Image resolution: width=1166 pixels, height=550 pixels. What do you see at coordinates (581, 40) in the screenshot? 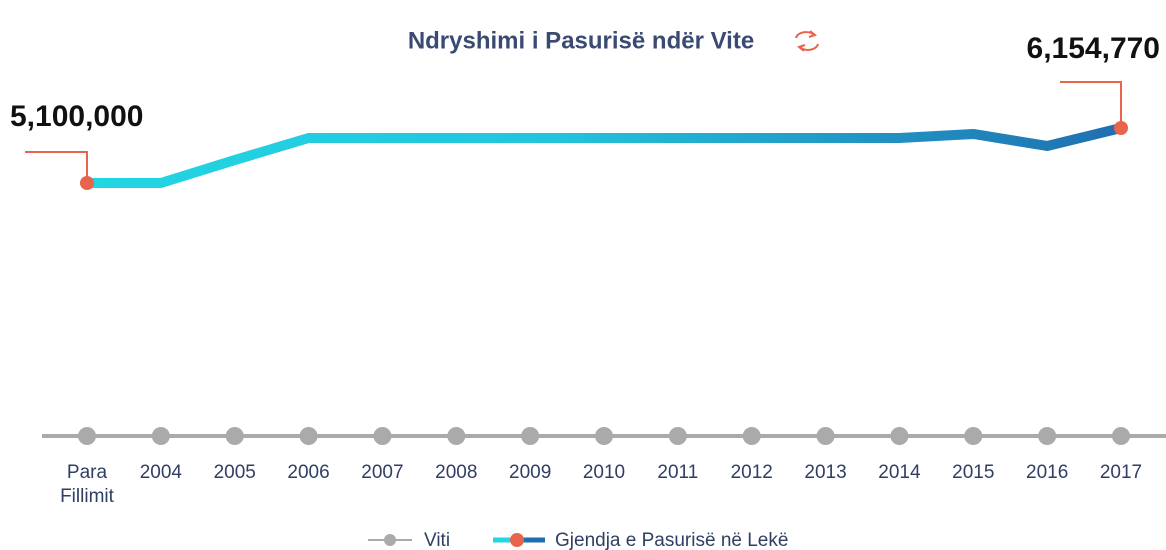
I see `chart-title: Ndryshimi i Pasurisë ndër Vite` at bounding box center [581, 40].